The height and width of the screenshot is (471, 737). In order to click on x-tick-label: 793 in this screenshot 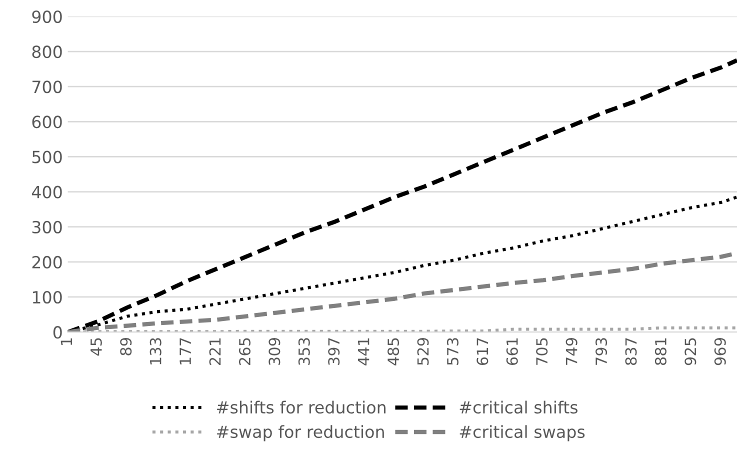, I will do `click(601, 351)`.